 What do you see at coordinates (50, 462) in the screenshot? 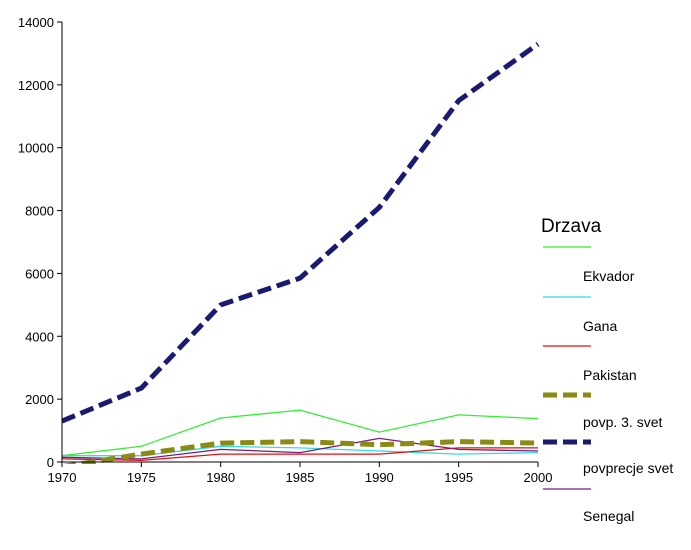
I see `y-tick-label: 0` at bounding box center [50, 462].